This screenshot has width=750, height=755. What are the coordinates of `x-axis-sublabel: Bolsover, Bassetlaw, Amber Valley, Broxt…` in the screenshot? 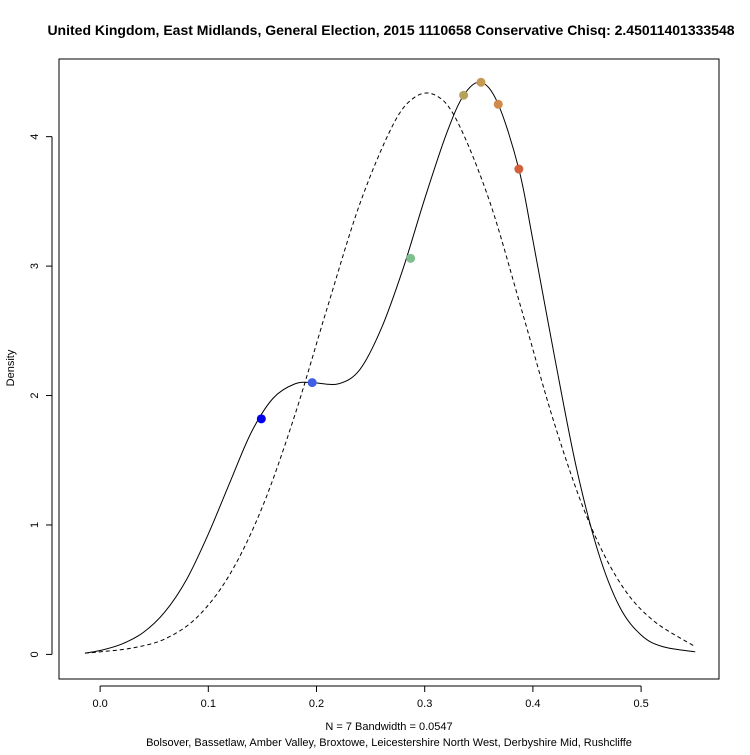 It's located at (389, 743).